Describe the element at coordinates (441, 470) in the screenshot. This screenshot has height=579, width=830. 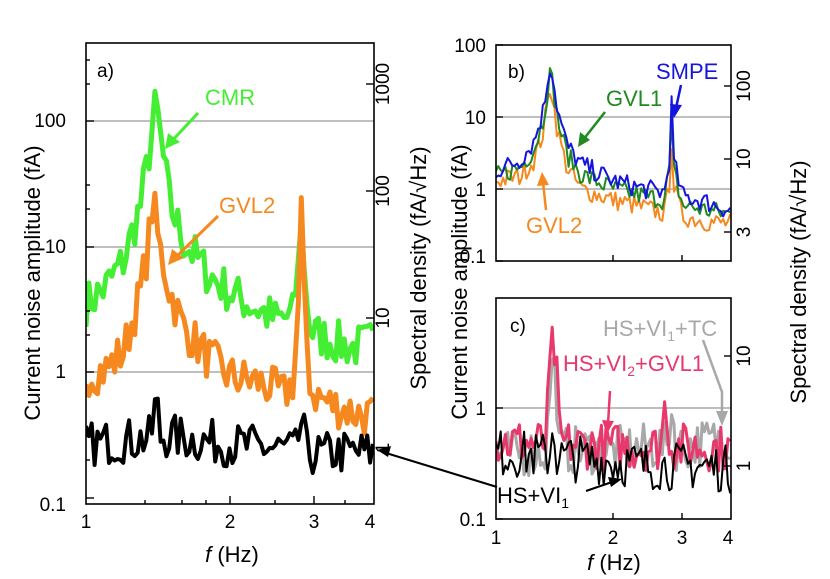
I see `arrow-hs-vi1-to-a` at that location.